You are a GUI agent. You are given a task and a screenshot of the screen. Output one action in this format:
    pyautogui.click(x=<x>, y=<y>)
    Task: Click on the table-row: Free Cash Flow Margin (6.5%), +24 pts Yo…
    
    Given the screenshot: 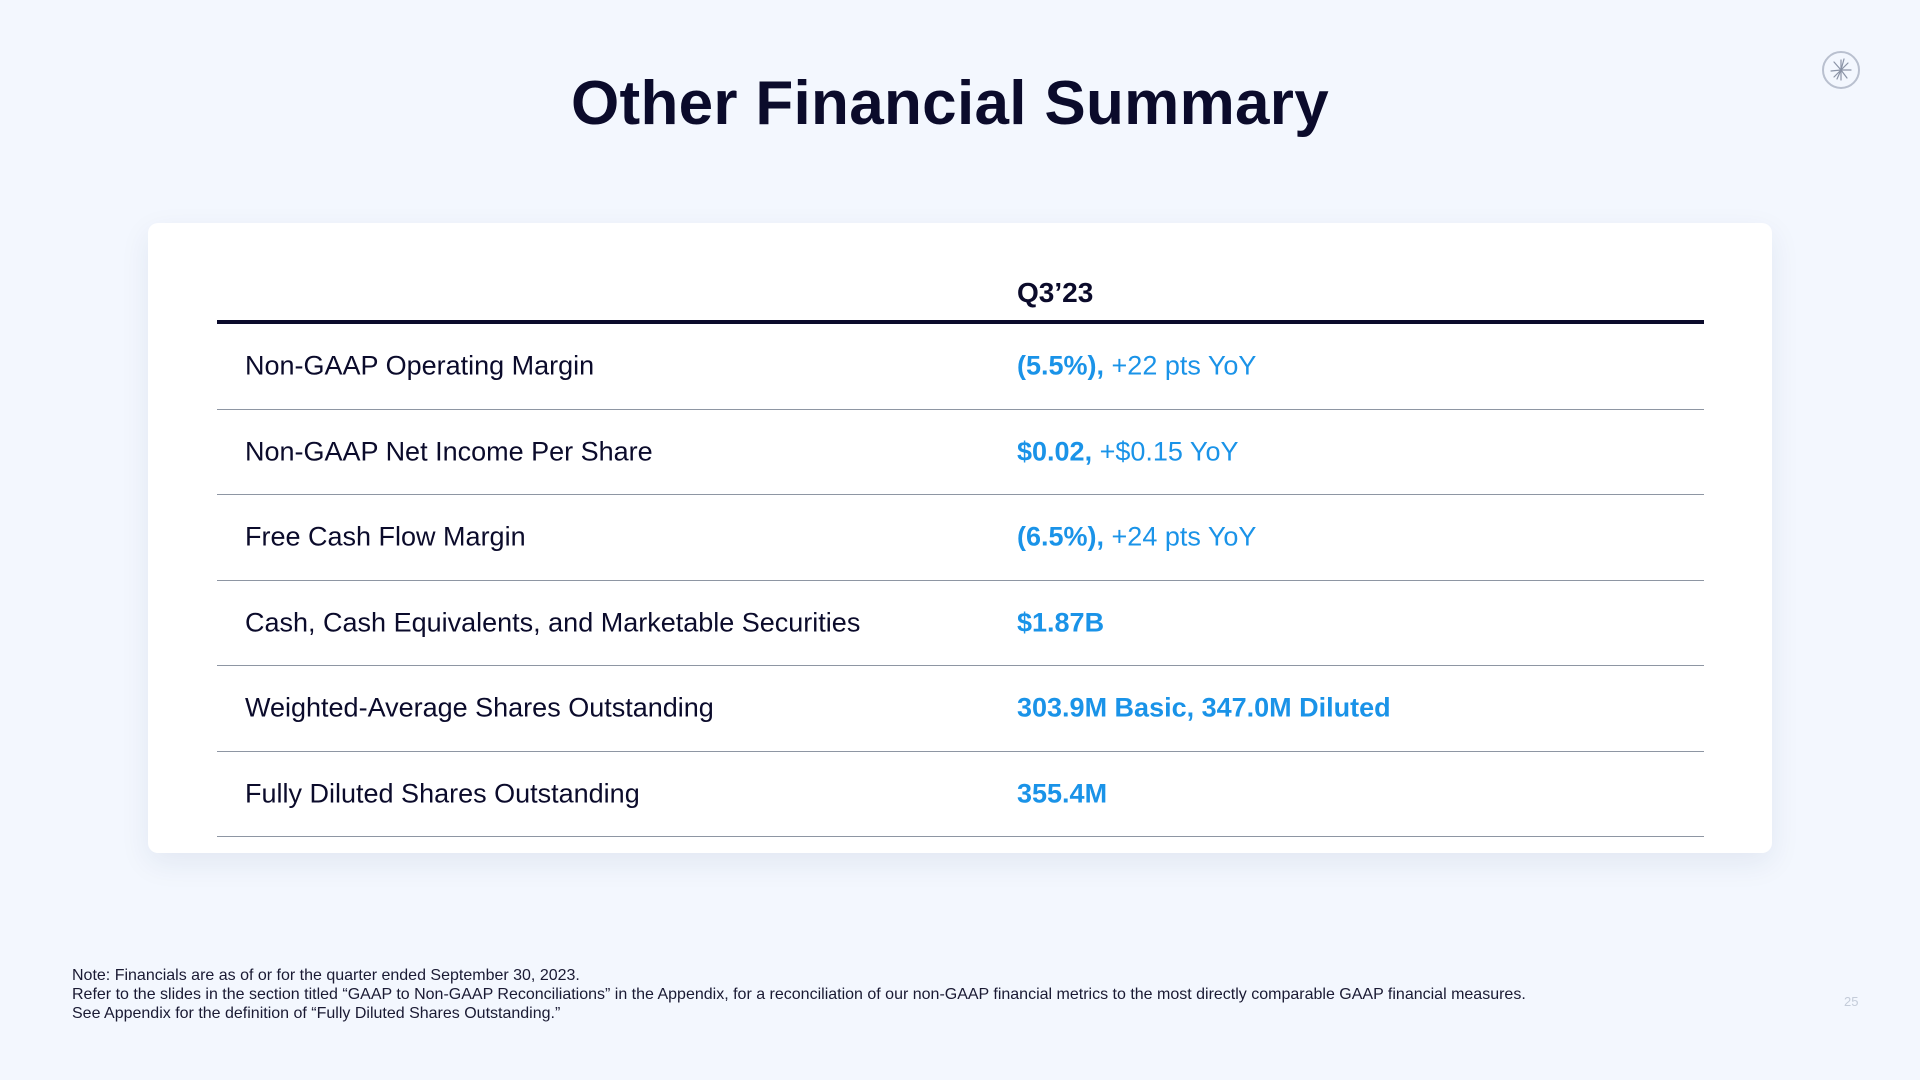 What is the action you would take?
    pyautogui.click(x=960, y=538)
    